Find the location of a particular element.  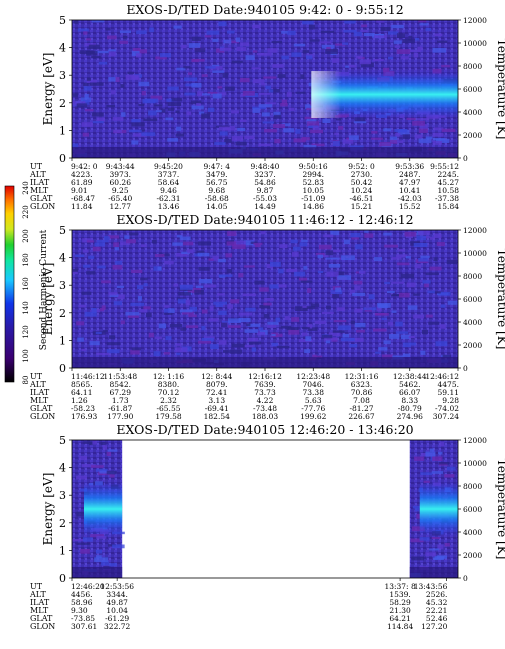

y-tick-label: 5 is located at coordinates (62, 440).